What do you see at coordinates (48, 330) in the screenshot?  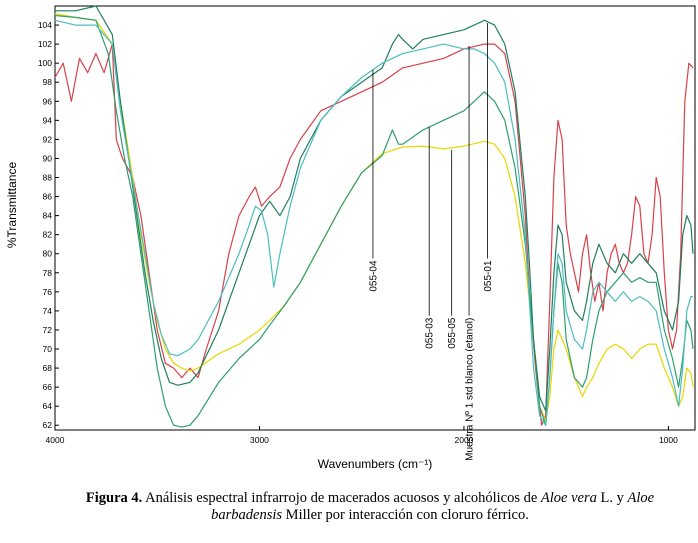 I see `y-tick-label: 72` at bounding box center [48, 330].